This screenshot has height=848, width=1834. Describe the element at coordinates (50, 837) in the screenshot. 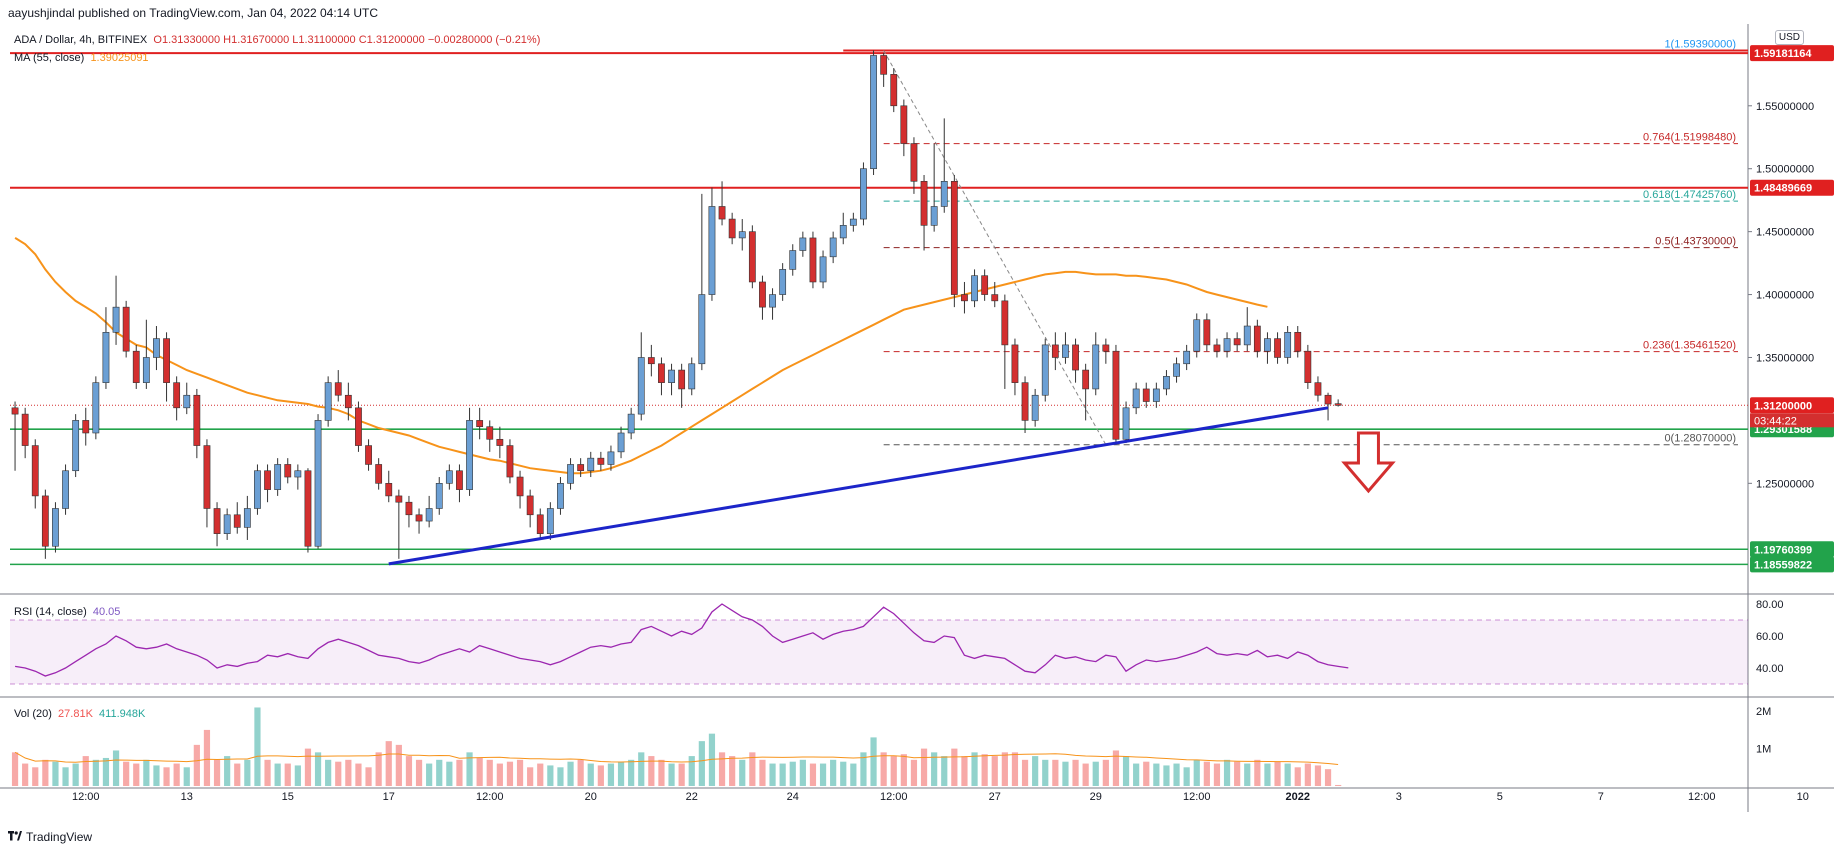

I see `footer-brand: TradingView` at that location.